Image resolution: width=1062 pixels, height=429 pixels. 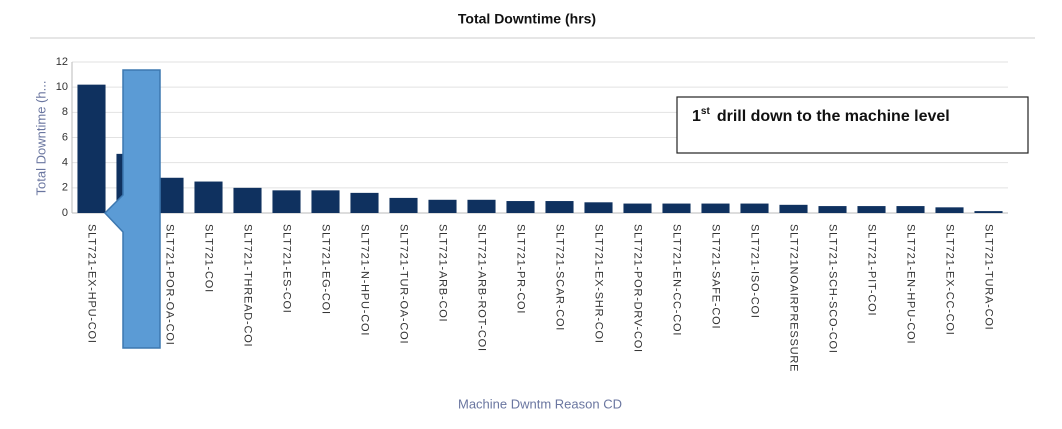 I want to click on annotation-box, so click(x=852, y=125).